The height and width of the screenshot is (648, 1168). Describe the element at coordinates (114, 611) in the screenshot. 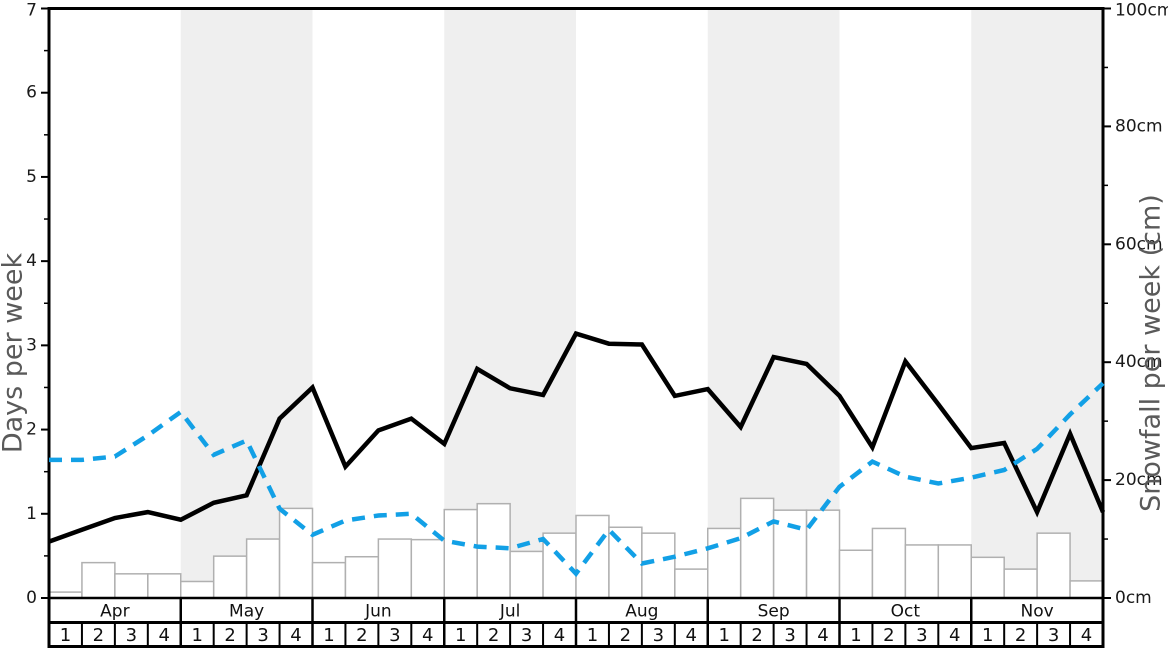

I see `month-label-apr: Apr` at that location.